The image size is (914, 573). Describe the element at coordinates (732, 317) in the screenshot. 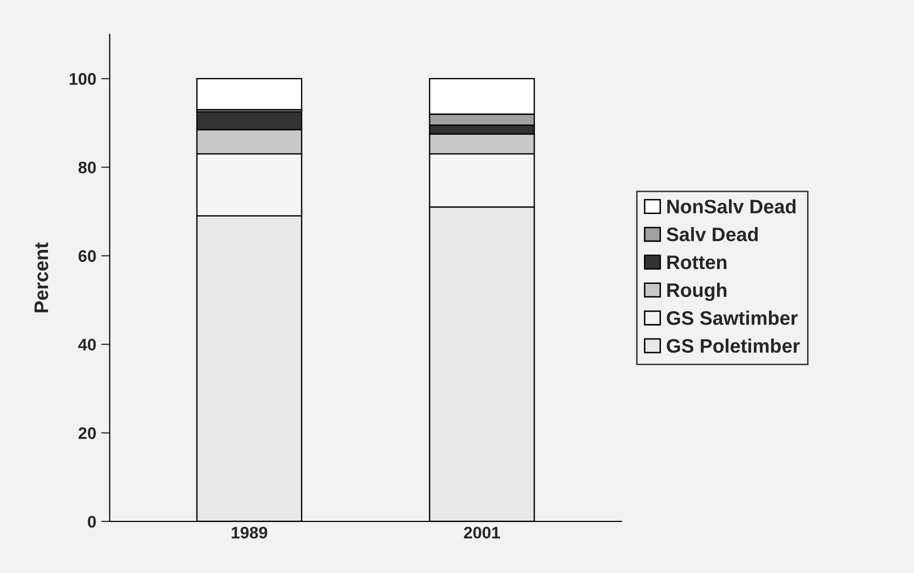

I see `legend-label: GS Sawtimber` at that location.